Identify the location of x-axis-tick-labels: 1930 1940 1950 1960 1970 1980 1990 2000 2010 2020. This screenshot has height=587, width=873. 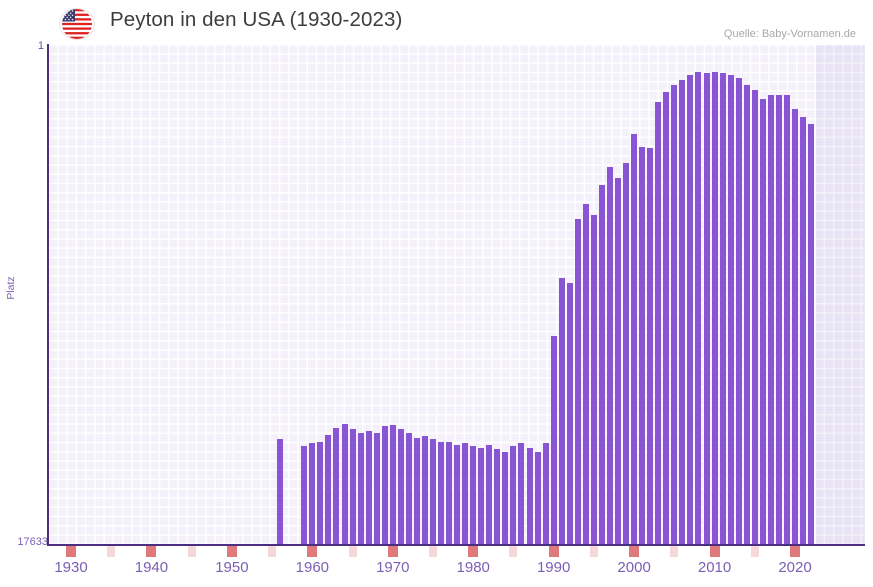
(436, 572).